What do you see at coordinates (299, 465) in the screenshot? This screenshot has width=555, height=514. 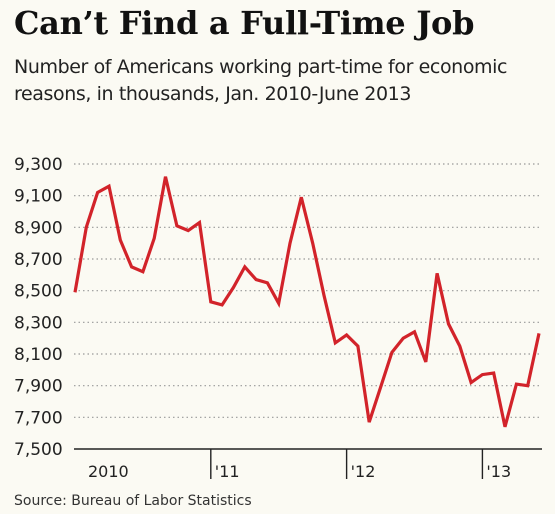 I see `x-axis-ticks: 2010 '11 '12 '13` at bounding box center [299, 465].